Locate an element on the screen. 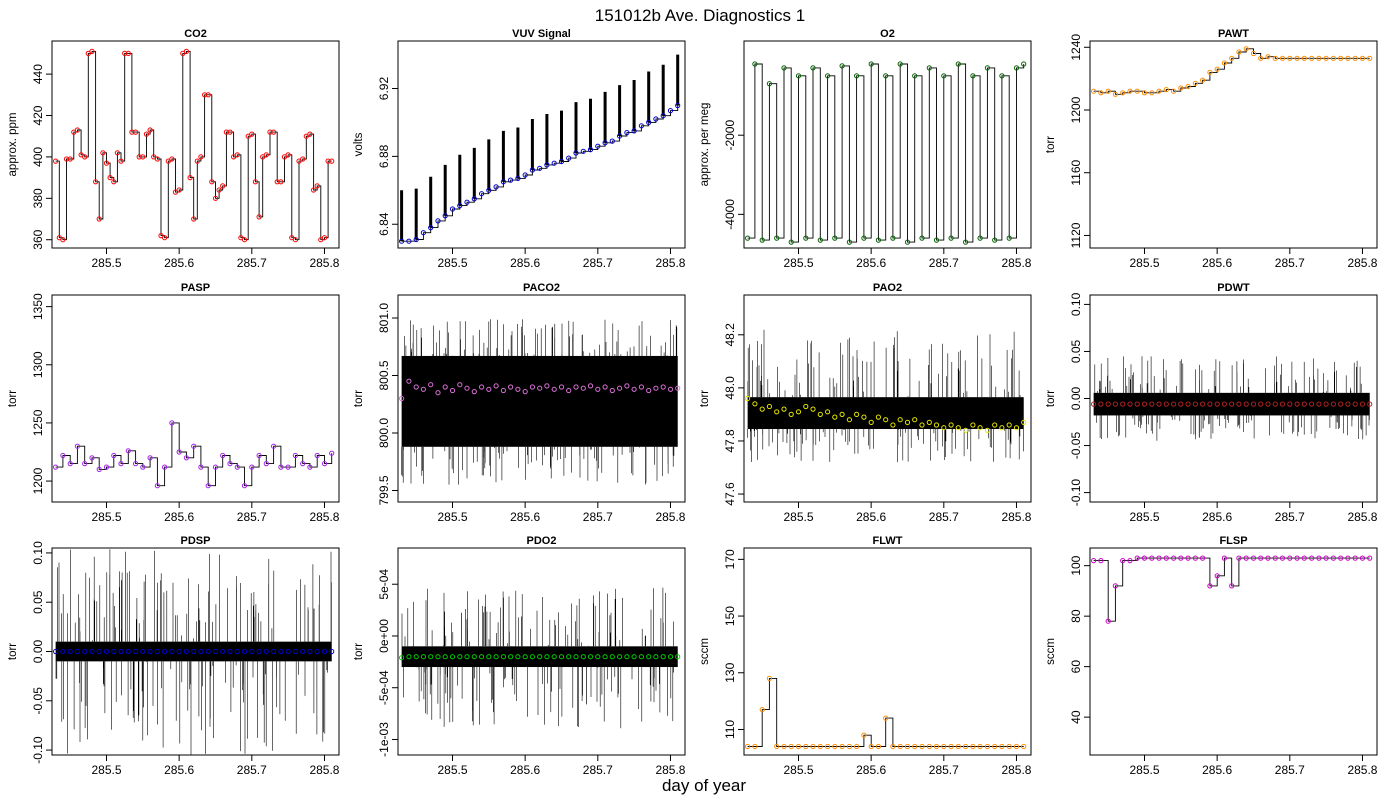 This screenshot has width=1400, height=800. y-tick-label: 47.8 is located at coordinates (730, 441).